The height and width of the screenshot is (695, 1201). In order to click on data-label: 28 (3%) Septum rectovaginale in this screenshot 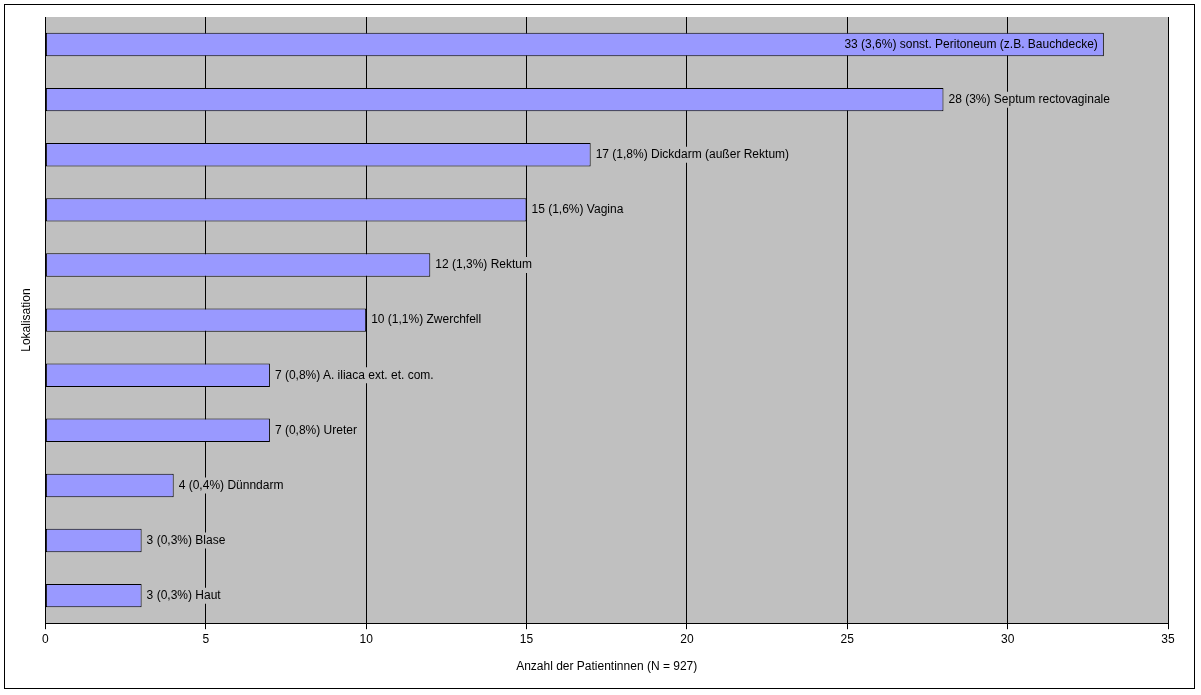, I will do `click(1029, 98)`.